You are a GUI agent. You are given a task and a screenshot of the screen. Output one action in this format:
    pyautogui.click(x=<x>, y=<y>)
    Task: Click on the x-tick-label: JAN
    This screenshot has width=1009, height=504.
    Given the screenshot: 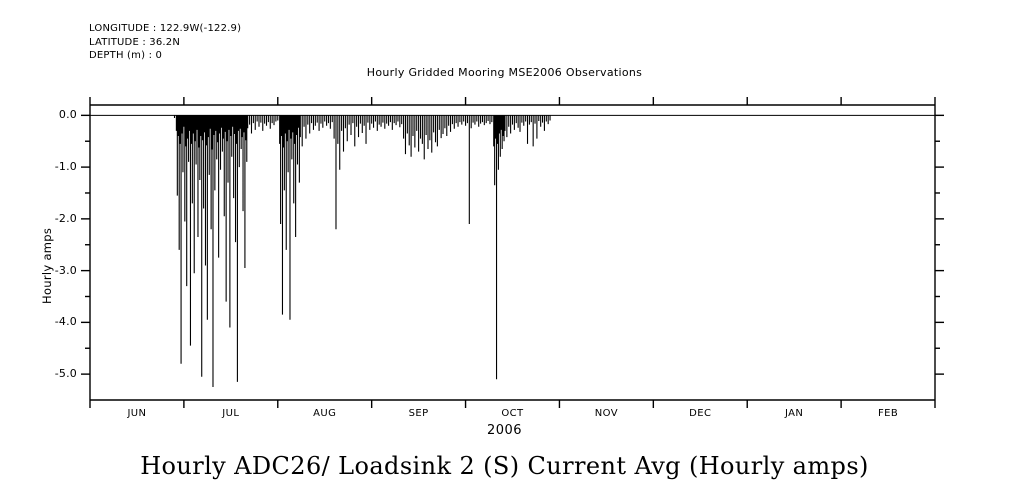 What is the action you would take?
    pyautogui.click(x=794, y=413)
    